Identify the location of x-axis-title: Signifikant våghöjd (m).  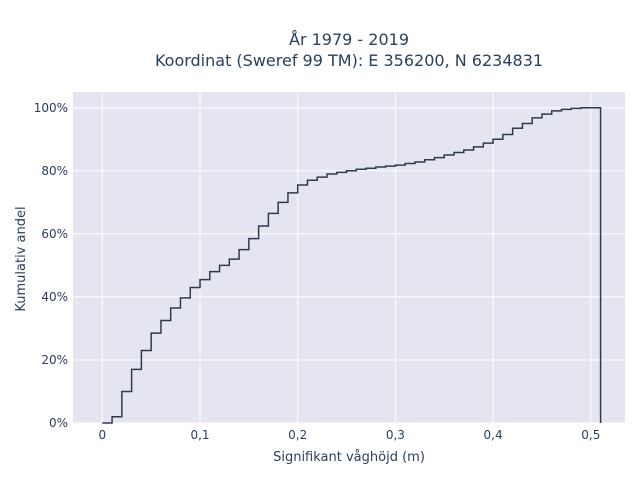
(349, 457).